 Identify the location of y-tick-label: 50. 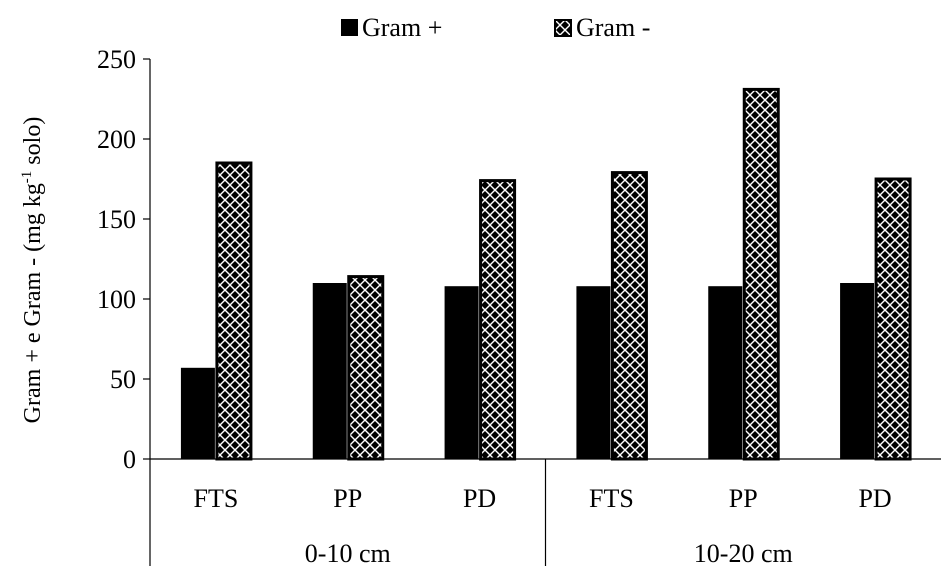
(123, 379).